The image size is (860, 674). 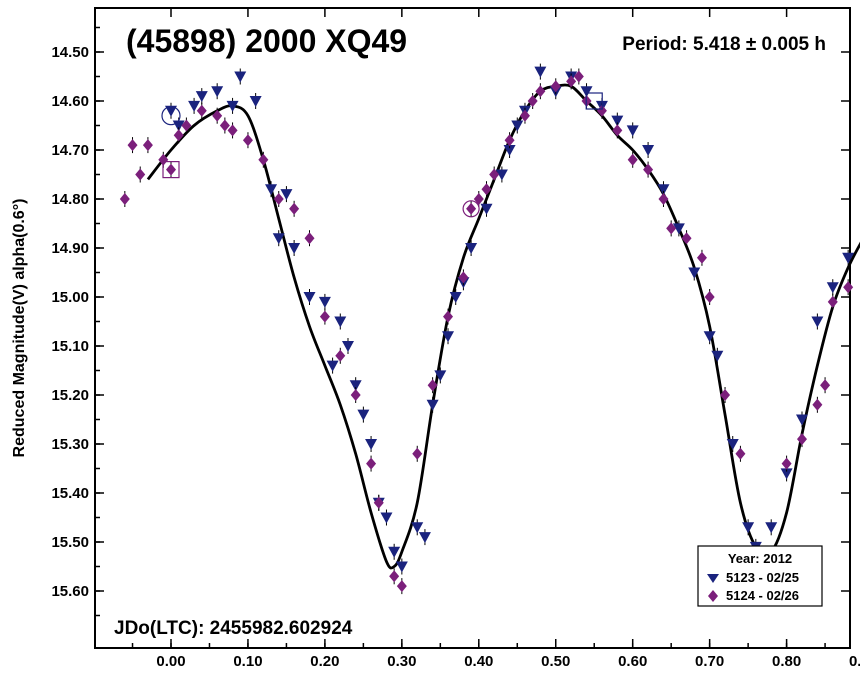 What do you see at coordinates (70, 493) in the screenshot?
I see `y-tick-label: 15.40` at bounding box center [70, 493].